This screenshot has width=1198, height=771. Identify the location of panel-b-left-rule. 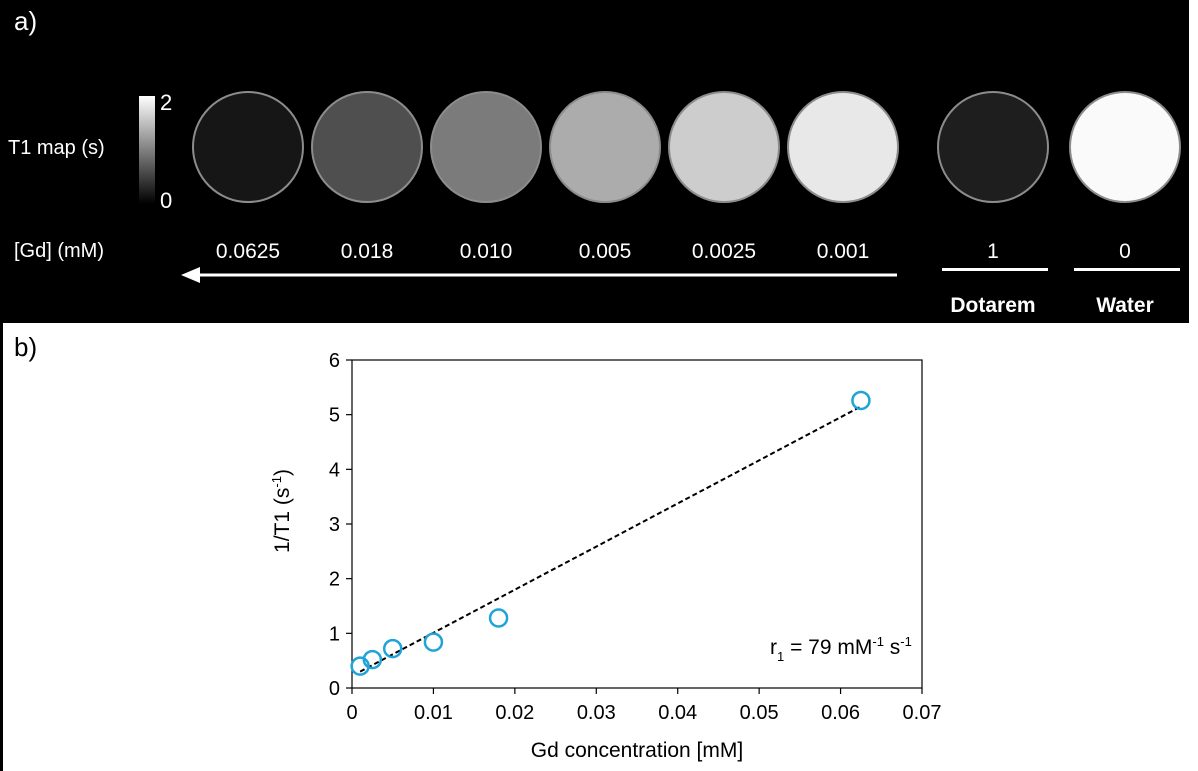
(1, 547).